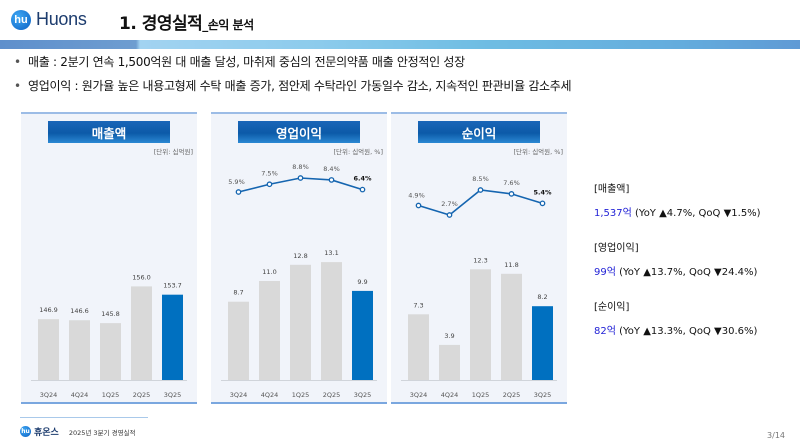 The height and width of the screenshot is (447, 800). What do you see at coordinates (362, 179) in the screenshot?
I see `margin-label: 6.4%` at bounding box center [362, 179].